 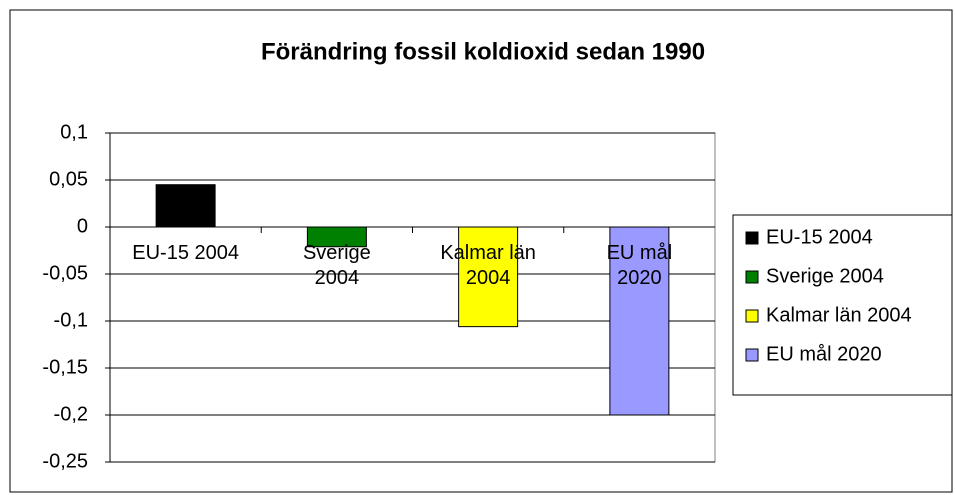 What do you see at coordinates (336, 265) in the screenshot?
I see `x-tick-label: Sverige 2004` at bounding box center [336, 265].